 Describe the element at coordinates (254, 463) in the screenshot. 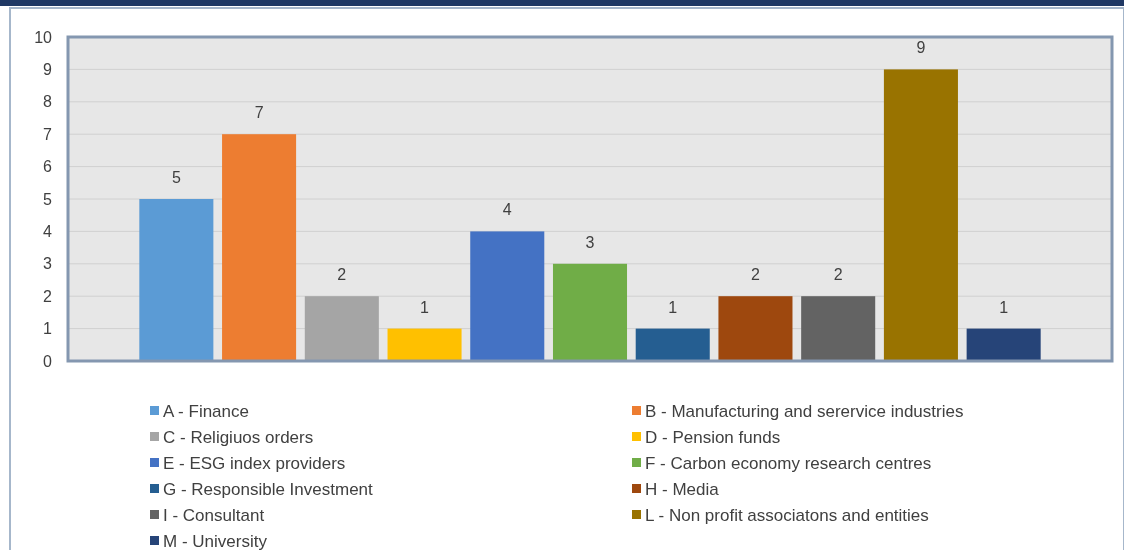

I see `legend-label: E - ESG index providers` at that location.